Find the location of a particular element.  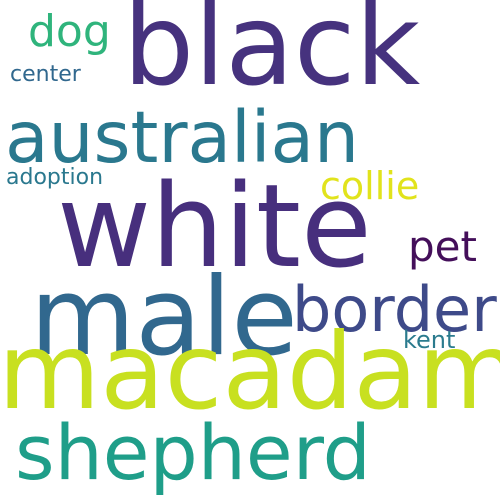

word-adoption: adoption is located at coordinates (55, 177).